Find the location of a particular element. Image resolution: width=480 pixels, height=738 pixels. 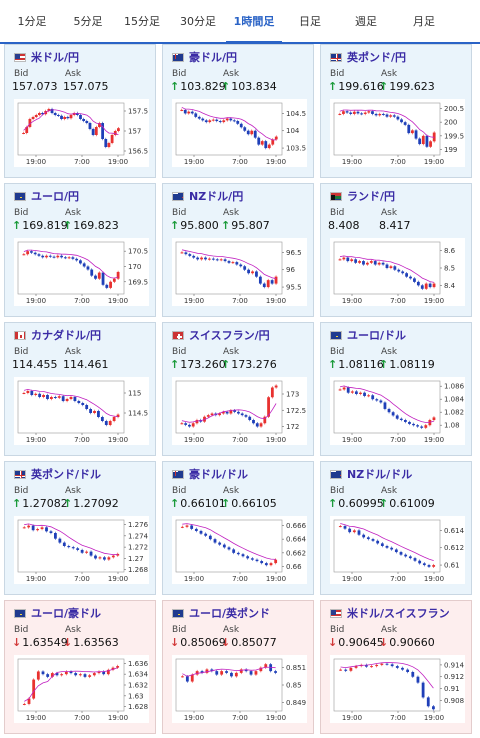

currency-pair: ユーロ/豪ドル is located at coordinates (66, 613).